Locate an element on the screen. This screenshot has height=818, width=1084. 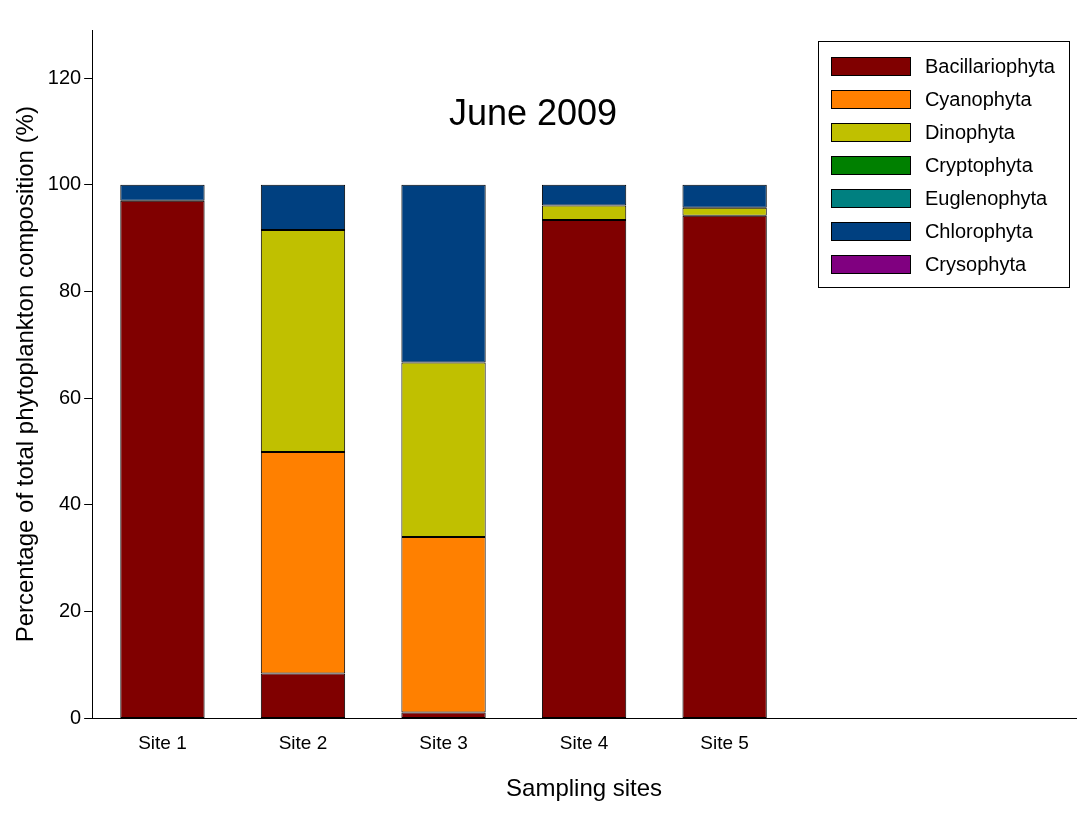
x-tick-label: Site 2 is located at coordinates (303, 743).